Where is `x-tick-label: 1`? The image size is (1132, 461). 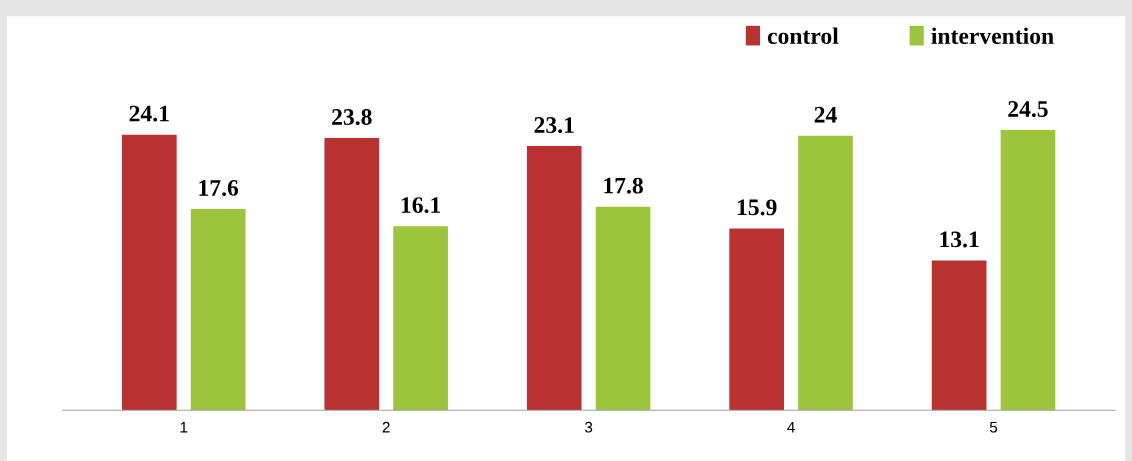 x-tick-label: 1 is located at coordinates (184, 427).